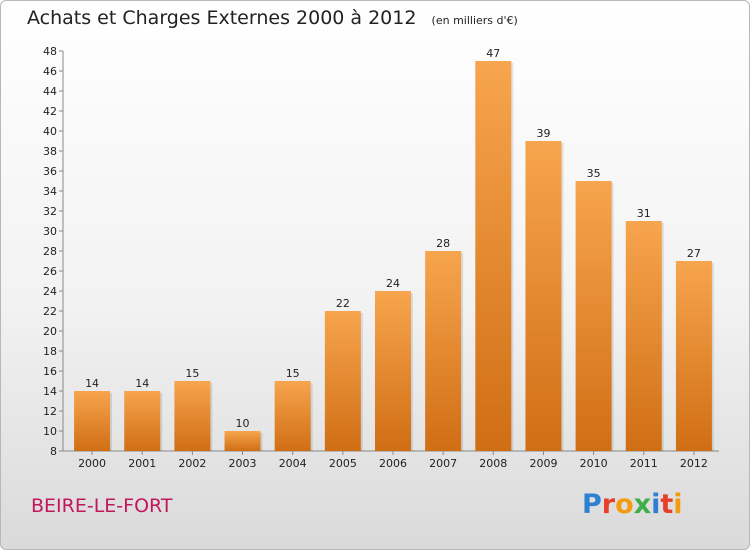 Image resolution: width=750 pixels, height=550 pixels. Describe the element at coordinates (443, 463) in the screenshot. I see `x-tick-label: 2007` at that location.